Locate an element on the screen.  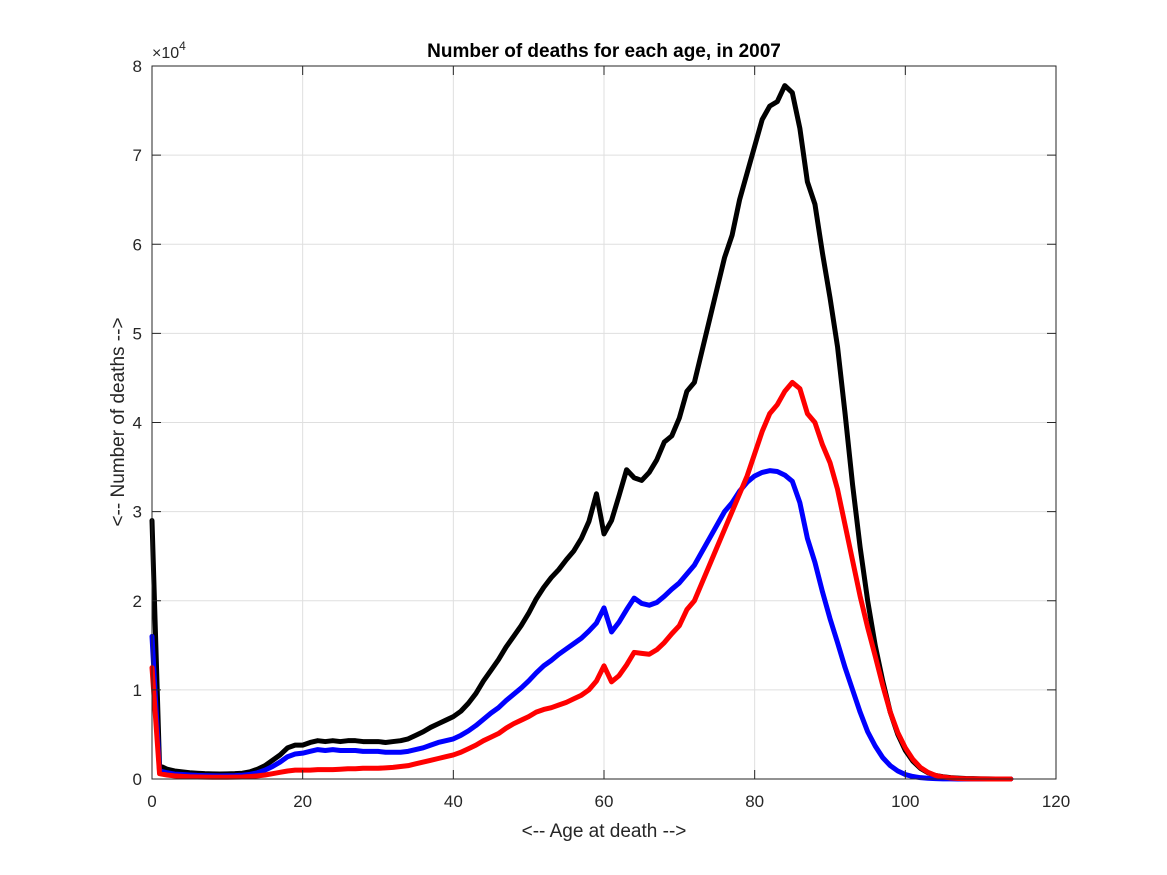
y-tick-label: 7 is located at coordinates (137, 155).